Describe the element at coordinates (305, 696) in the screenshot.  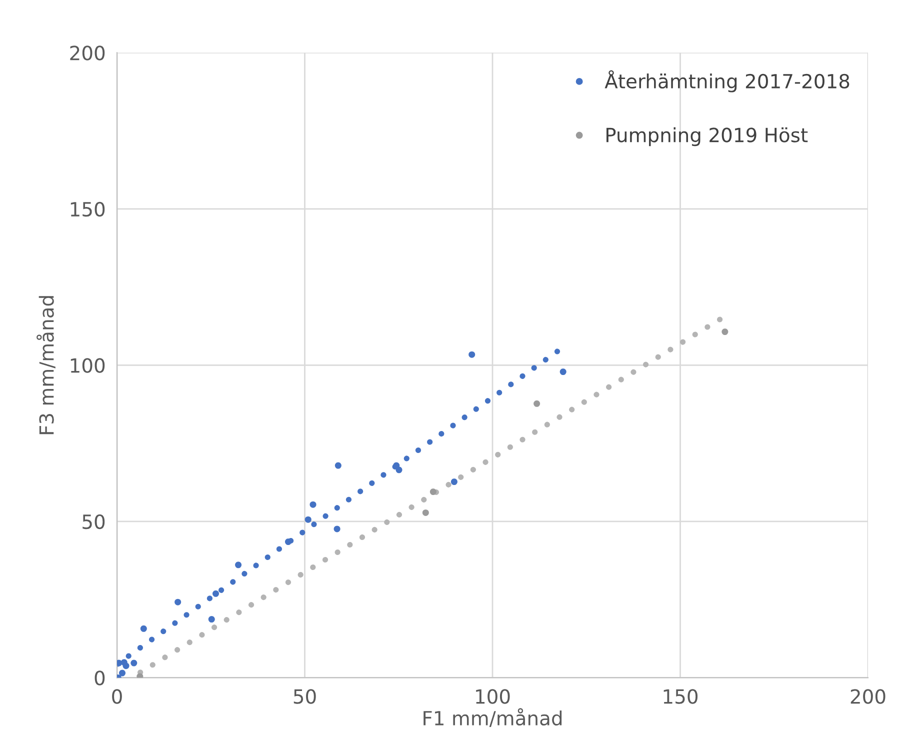
I see `x-tick-label: 50` at that location.